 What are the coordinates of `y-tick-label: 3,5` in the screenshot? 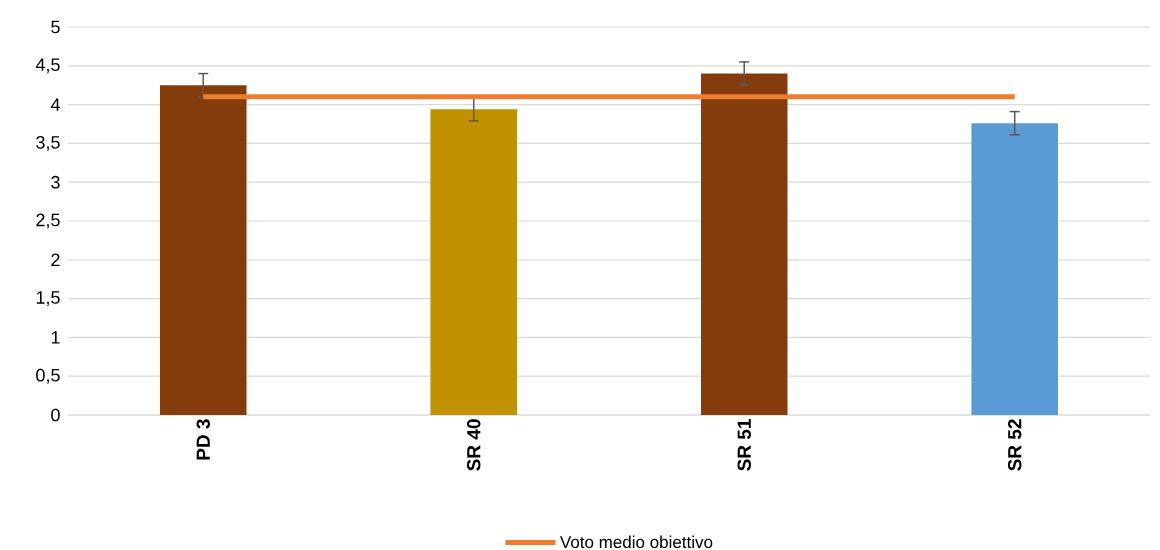 It's located at (48, 143).